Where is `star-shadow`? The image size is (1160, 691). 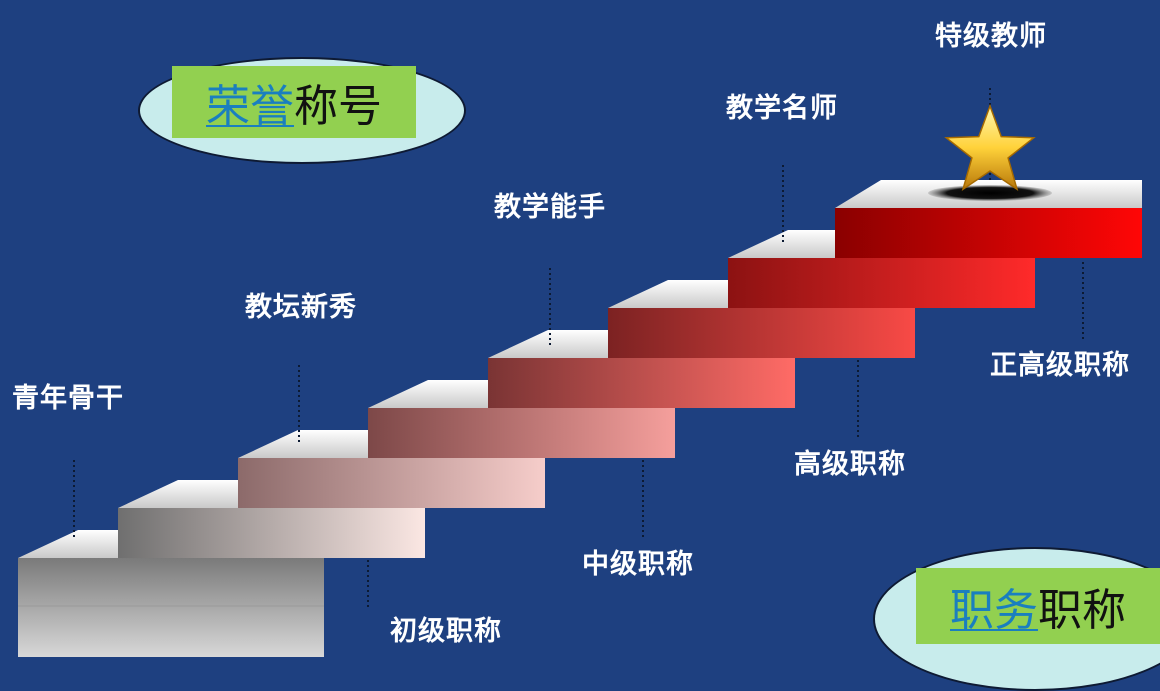 star-shadow is located at coordinates (990, 193).